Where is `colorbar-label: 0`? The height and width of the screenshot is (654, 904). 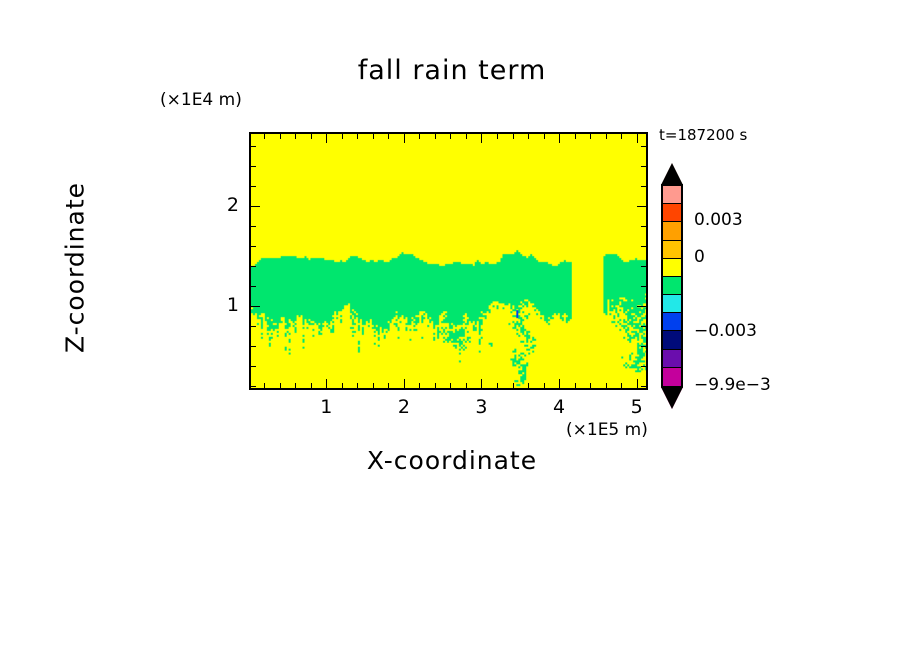 colorbar-label: 0 is located at coordinates (699, 257).